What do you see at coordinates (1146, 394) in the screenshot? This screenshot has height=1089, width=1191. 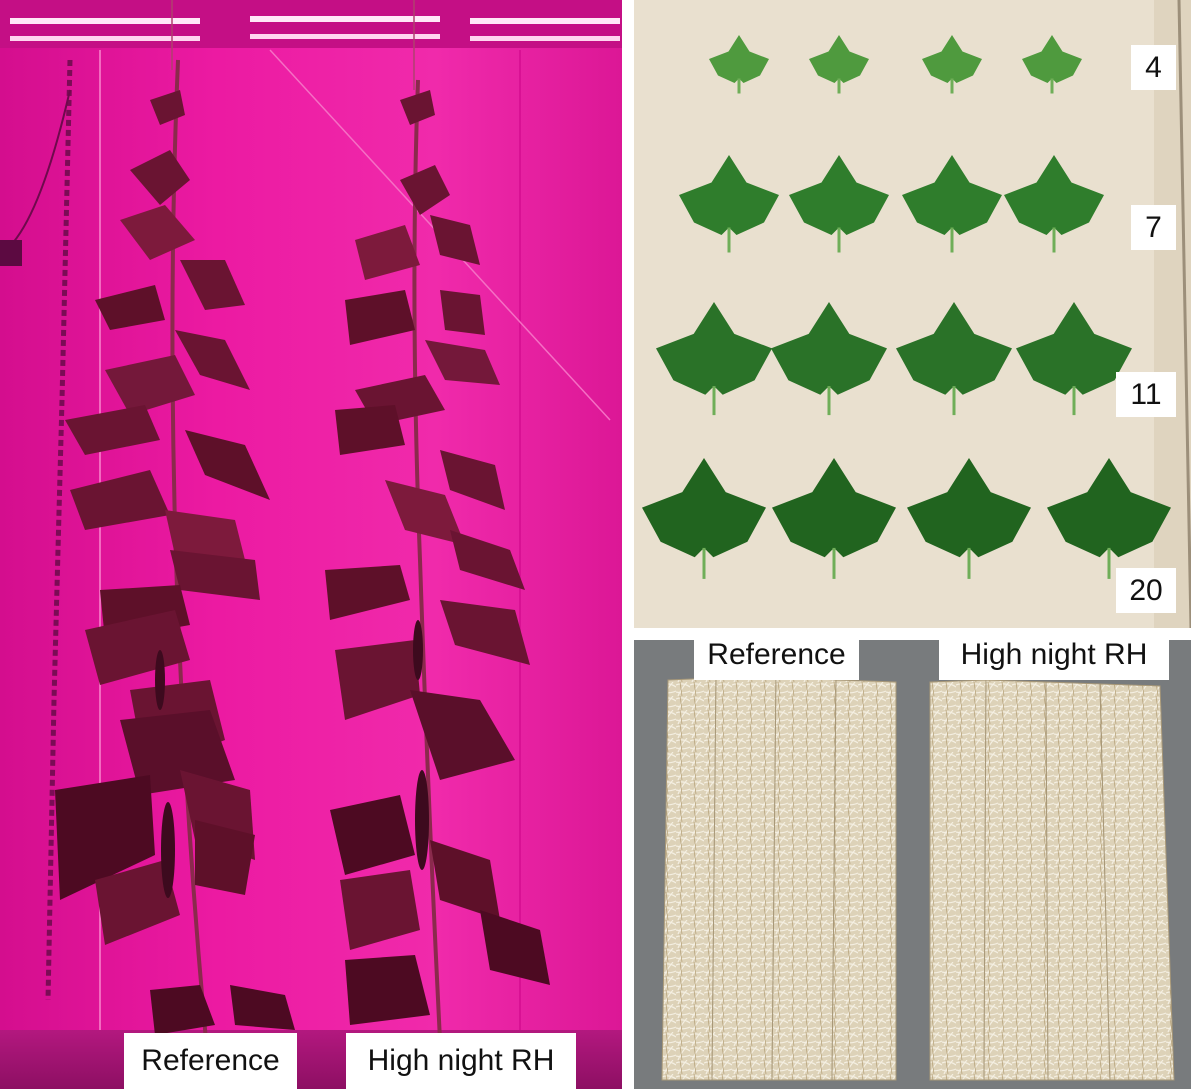 I see `leaf-number-11: 11` at bounding box center [1146, 394].